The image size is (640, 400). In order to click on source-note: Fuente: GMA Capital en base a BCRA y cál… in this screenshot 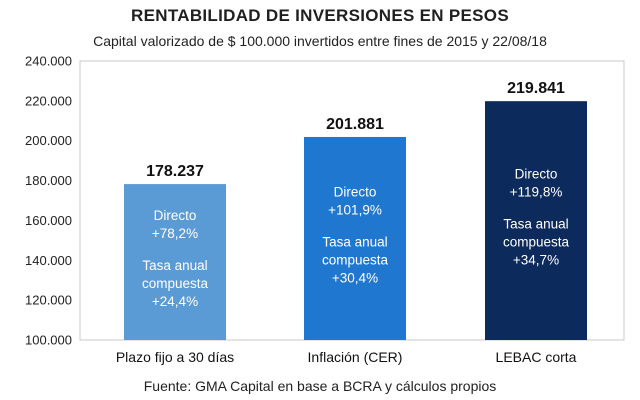, I will do `click(320, 386)`.